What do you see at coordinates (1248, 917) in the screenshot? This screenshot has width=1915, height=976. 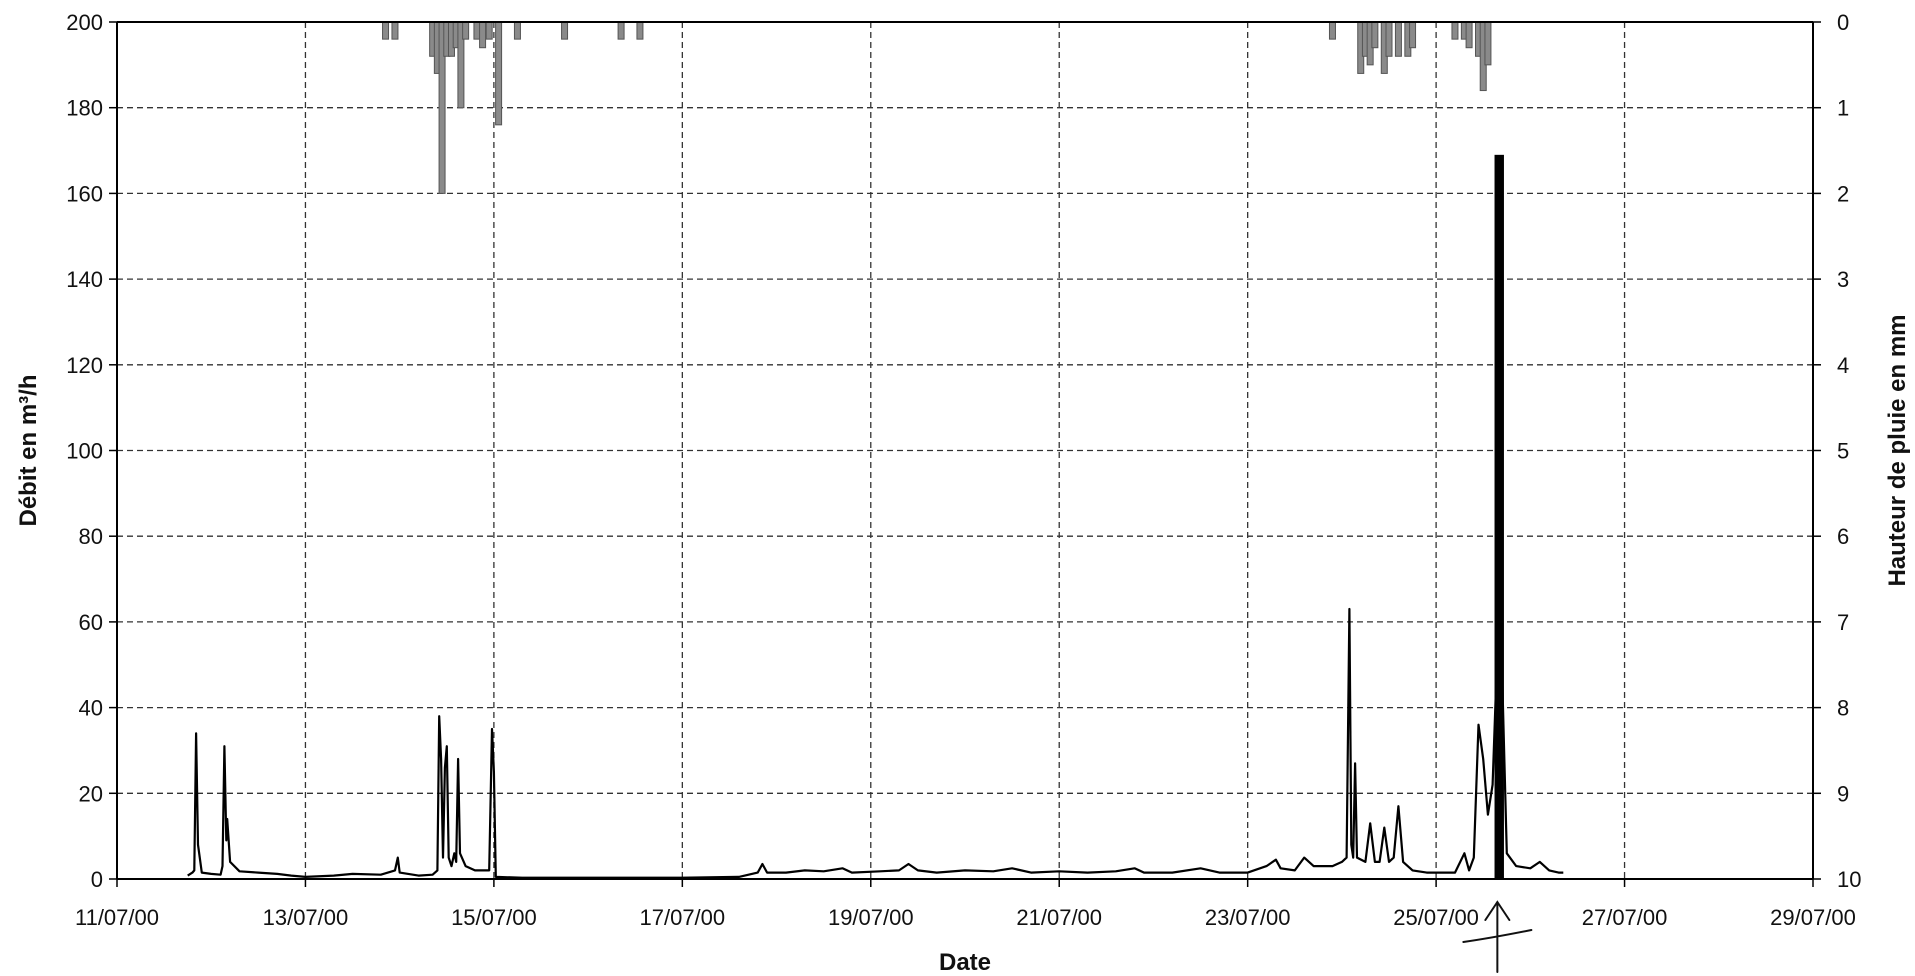 I see `x-tick-label: 23/07/00` at bounding box center [1248, 917].